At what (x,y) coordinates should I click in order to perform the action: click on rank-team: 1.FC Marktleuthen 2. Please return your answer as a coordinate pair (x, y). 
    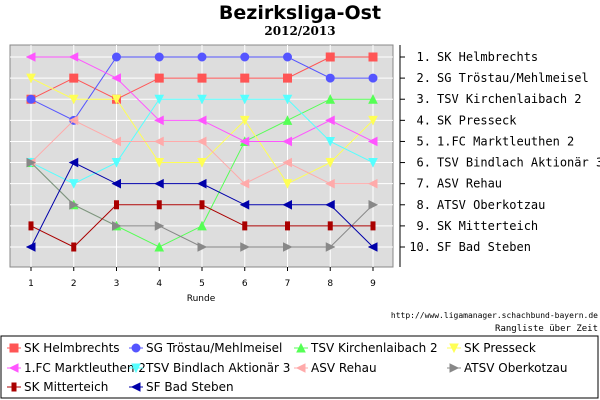
    Looking at the image, I should click on (505, 141).